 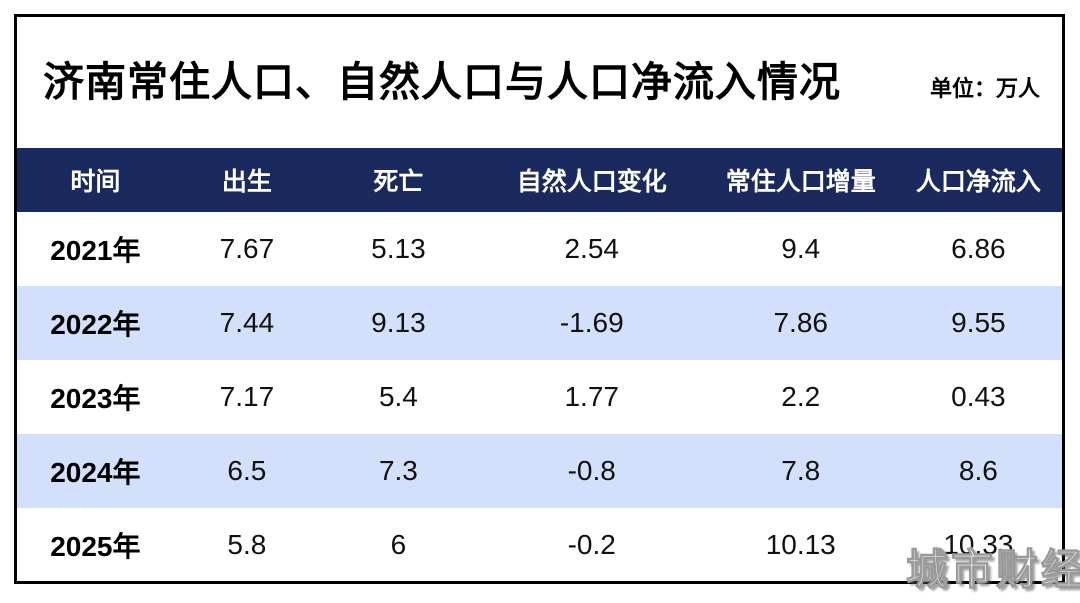 I want to click on value-cell: 0.43, so click(x=978, y=396).